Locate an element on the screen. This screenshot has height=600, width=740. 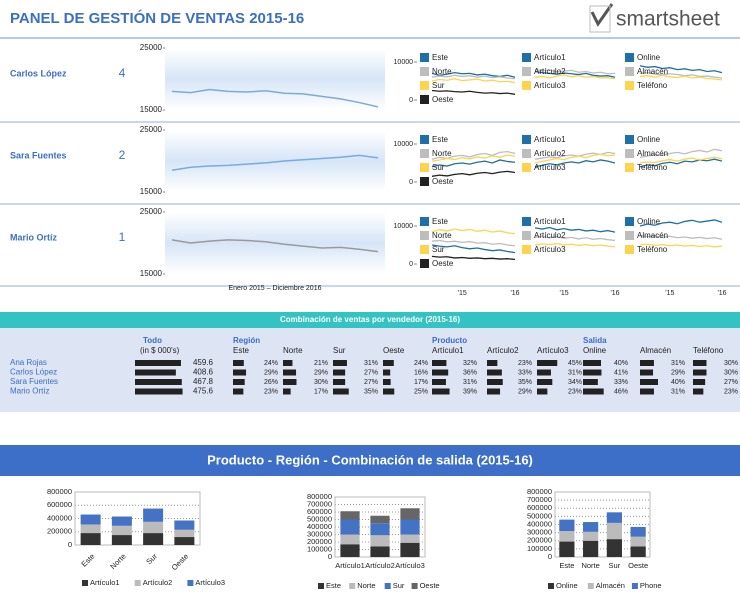
x-tick-label: Sur is located at coordinates (615, 565).